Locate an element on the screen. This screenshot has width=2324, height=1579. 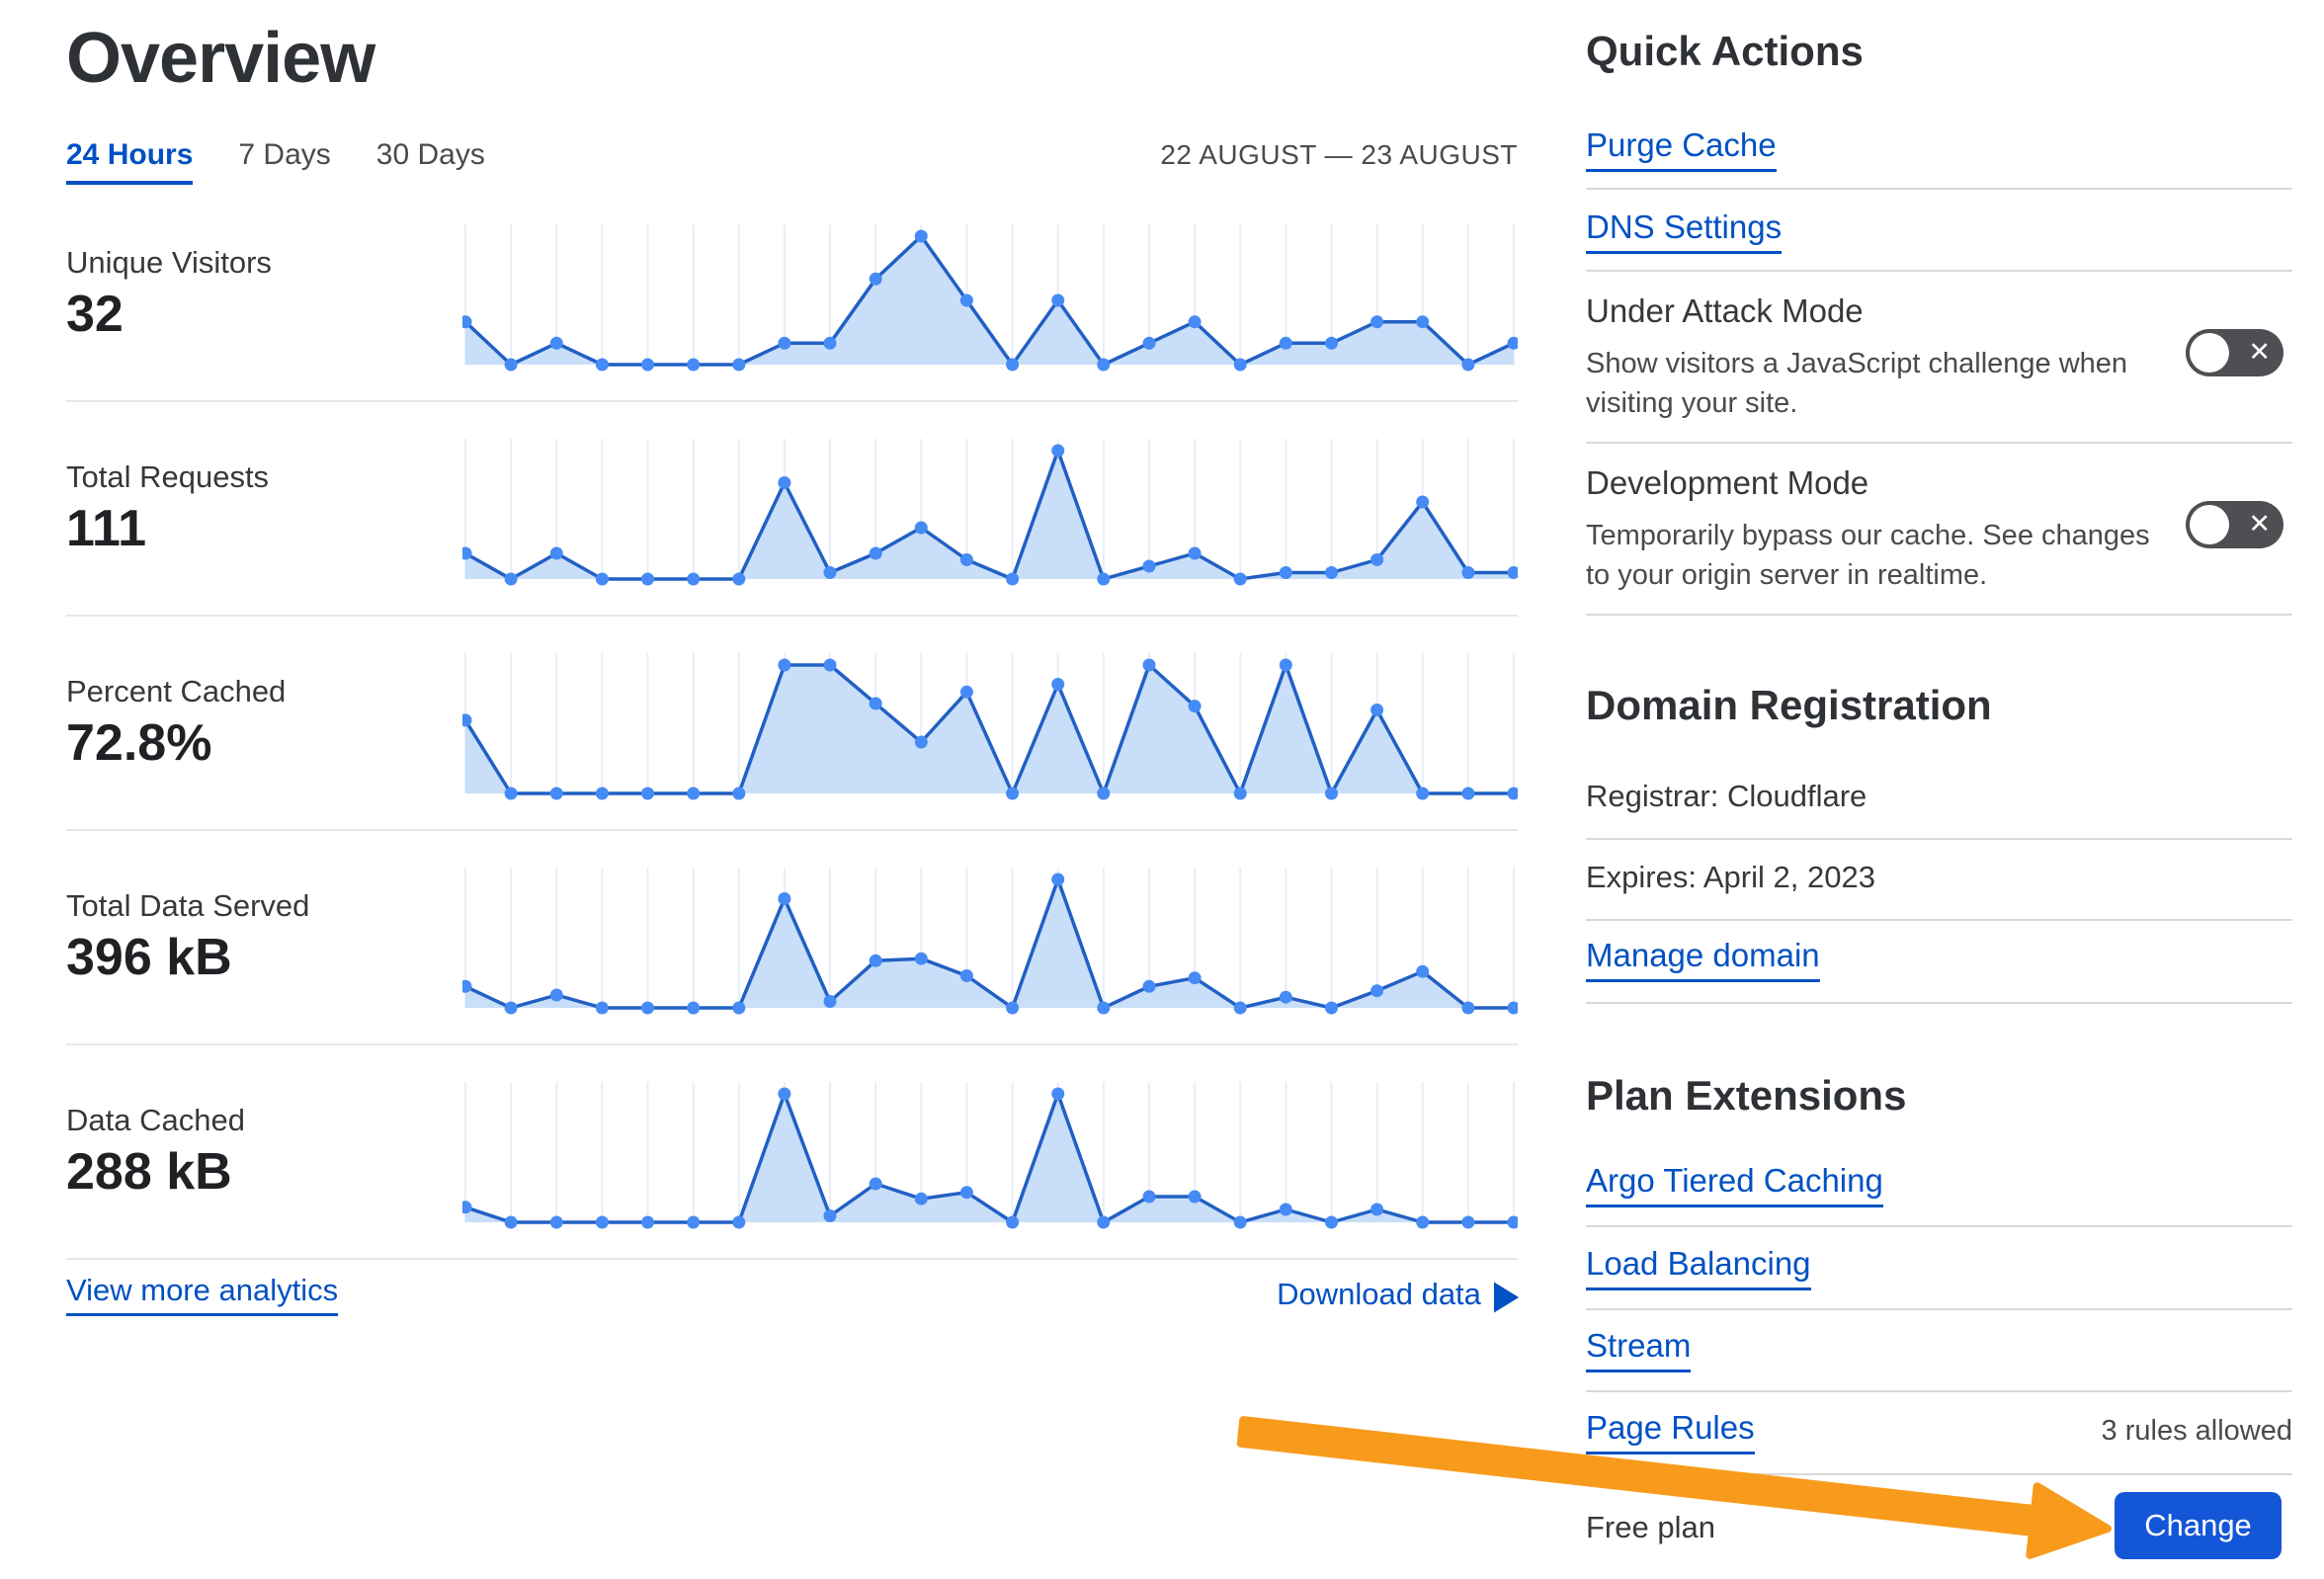
under-attack-mode-title: Under Attack Mode is located at coordinates (1725, 310).